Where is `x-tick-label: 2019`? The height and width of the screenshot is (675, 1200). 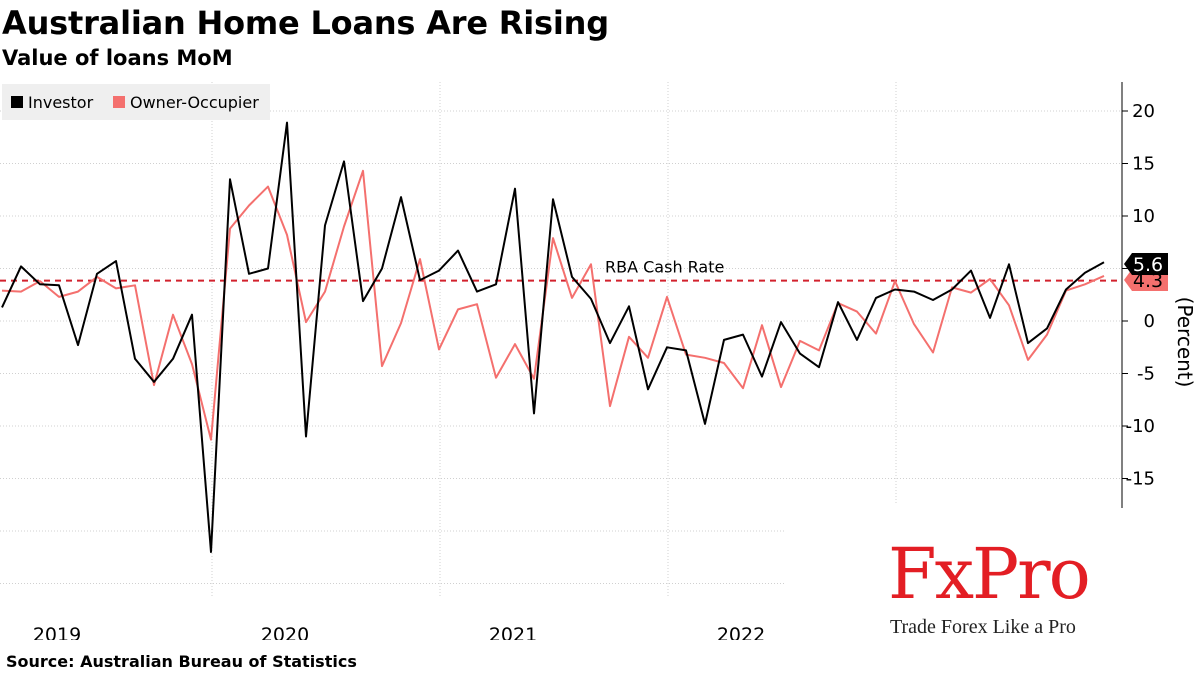 x-tick-label: 2019 is located at coordinates (57, 632).